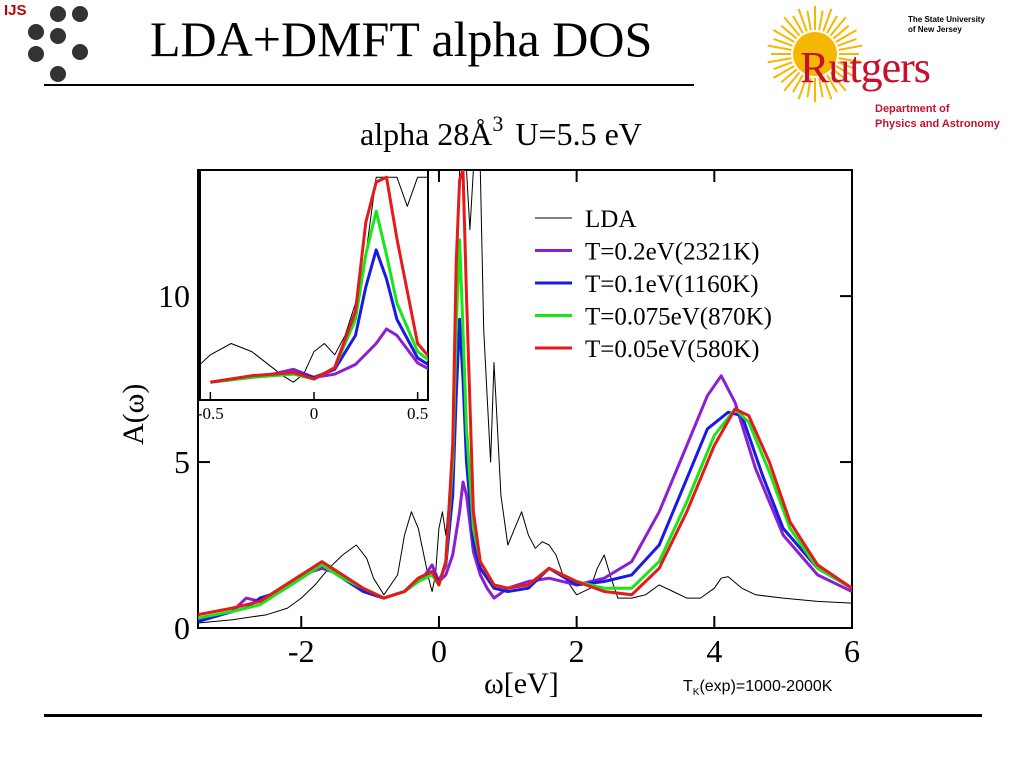 This screenshot has width=1024, height=768. I want to click on legend-entry: LDA, so click(610, 219).